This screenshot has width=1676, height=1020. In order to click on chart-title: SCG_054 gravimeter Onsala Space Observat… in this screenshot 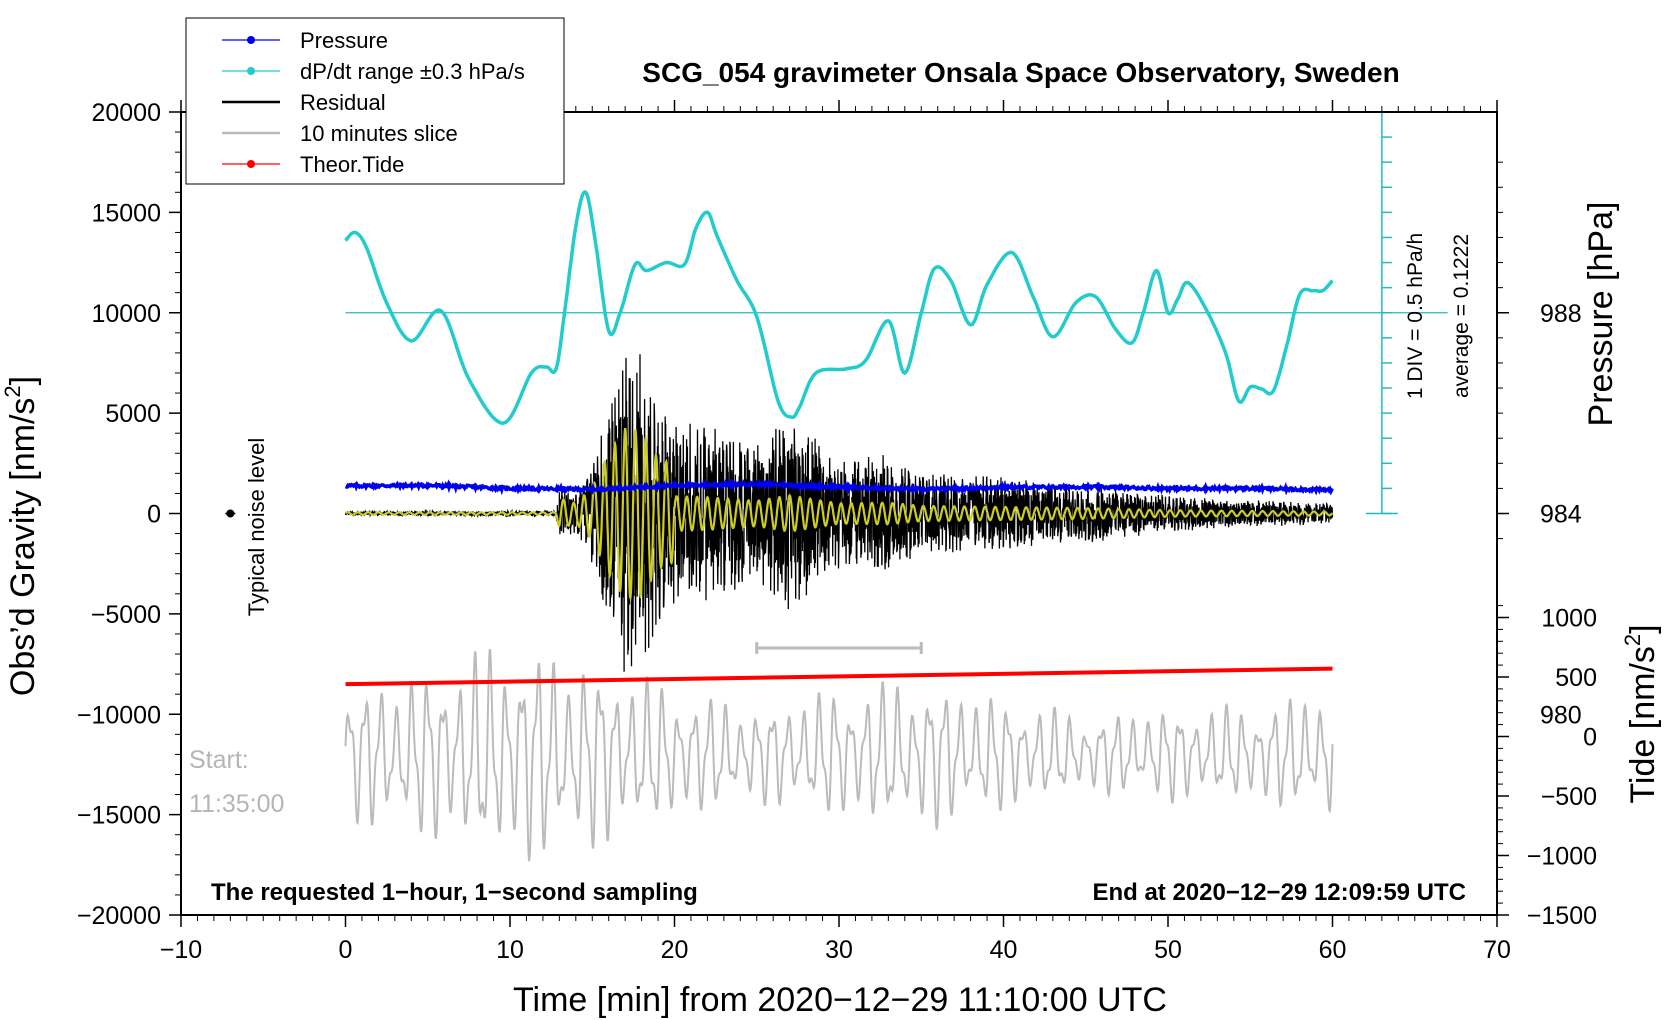, I will do `click(1020, 72)`.